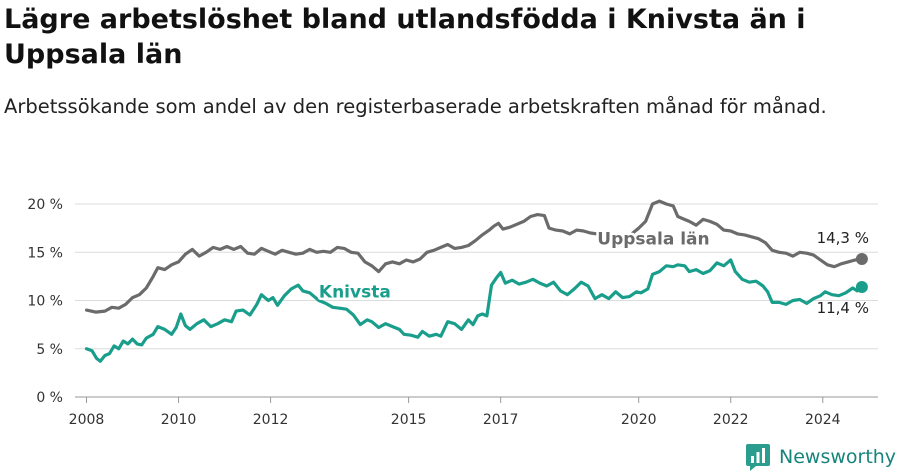 The height and width of the screenshot is (474, 900). What do you see at coordinates (514, 266) in the screenshot?
I see `inline-labels: Uppsala län Knivsta` at bounding box center [514, 266].